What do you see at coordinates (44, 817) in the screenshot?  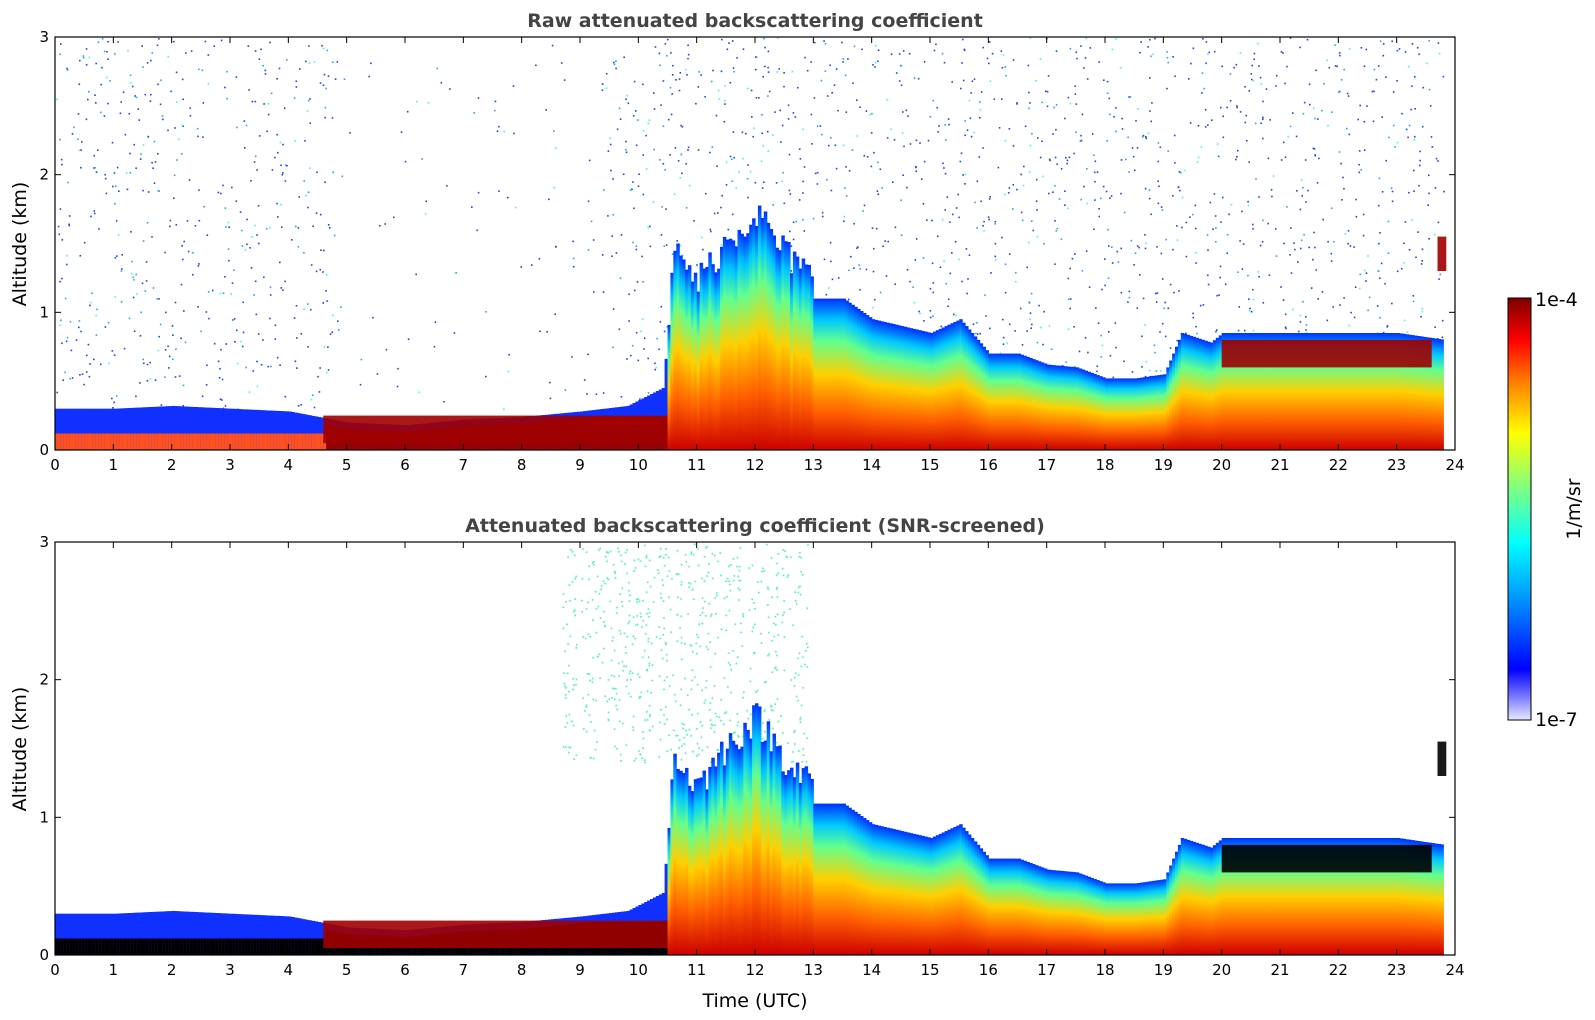 I see `y-tick-label: 1` at bounding box center [44, 817].